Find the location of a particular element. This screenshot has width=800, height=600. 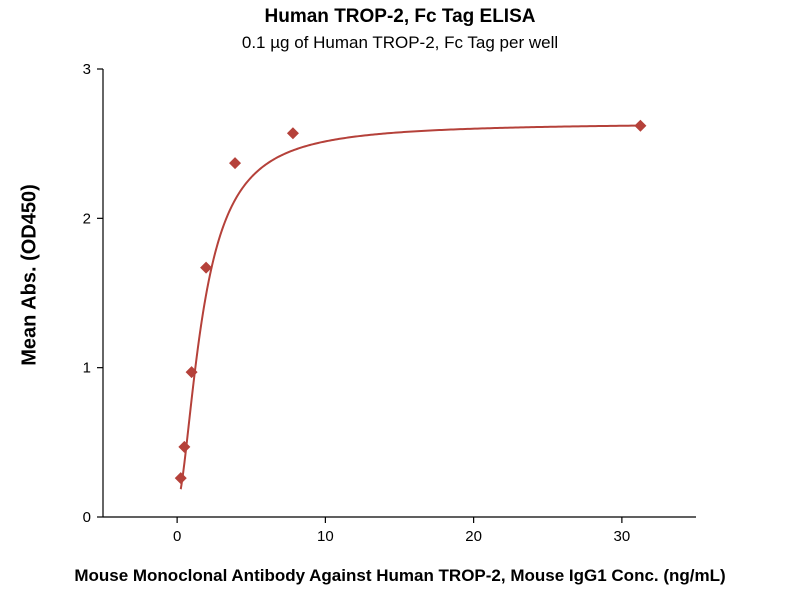

y-tick-label: 1 is located at coordinates (87, 368).